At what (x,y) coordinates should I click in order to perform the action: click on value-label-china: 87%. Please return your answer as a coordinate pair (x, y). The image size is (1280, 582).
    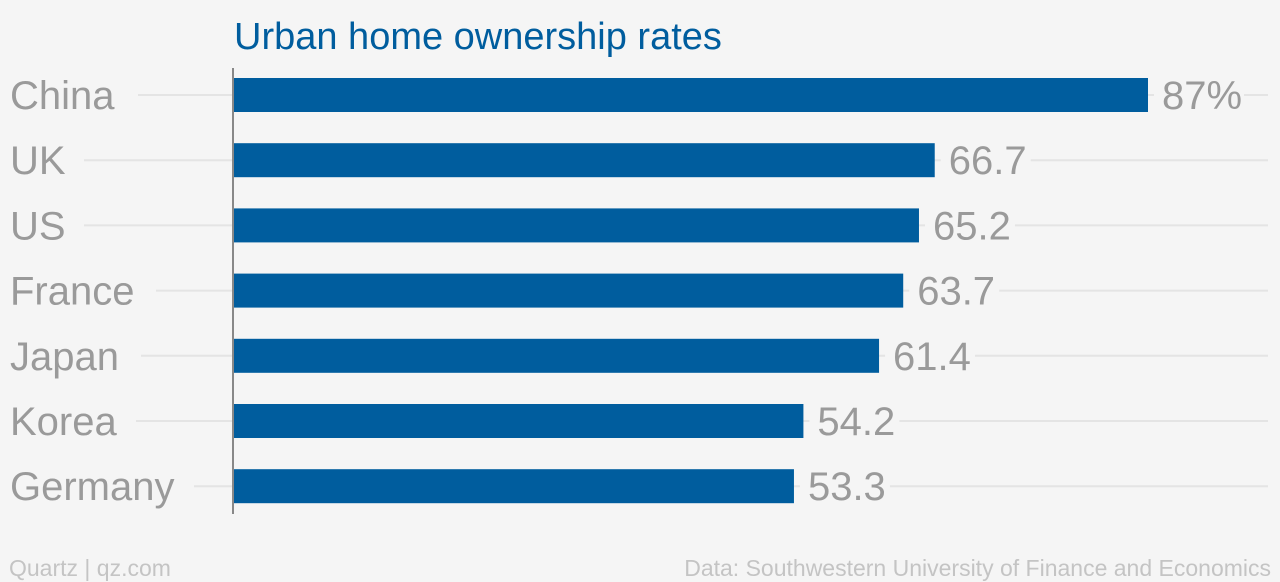
    Looking at the image, I should click on (1202, 96).